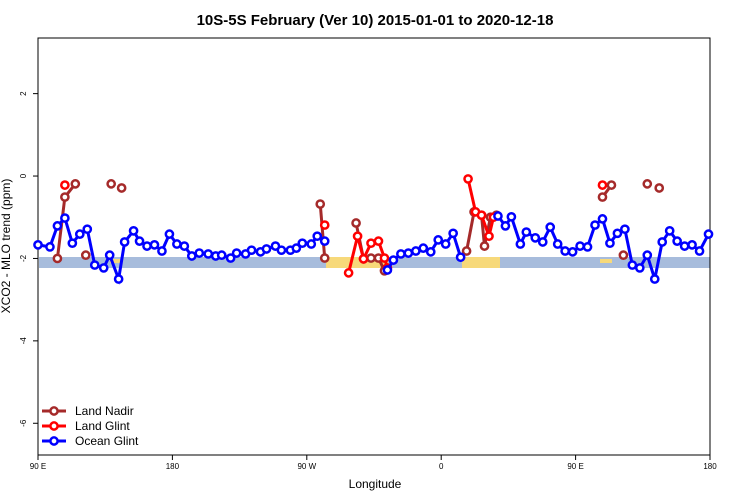 The height and width of the screenshot is (500, 750). What do you see at coordinates (306, 466) in the screenshot?
I see `x-tick-label: 90 W` at bounding box center [306, 466].